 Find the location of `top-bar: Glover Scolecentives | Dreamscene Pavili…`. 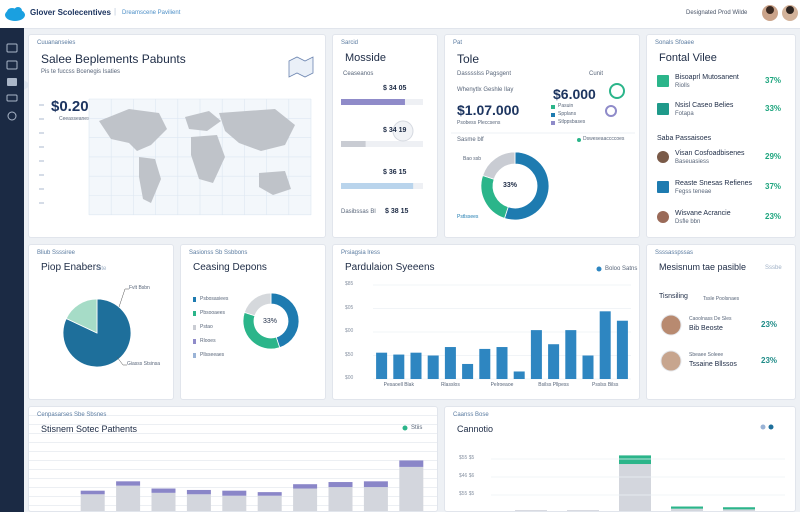

top-bar: Glover Scolecentives | Dreamscene Pavili… is located at coordinates (400, 14).